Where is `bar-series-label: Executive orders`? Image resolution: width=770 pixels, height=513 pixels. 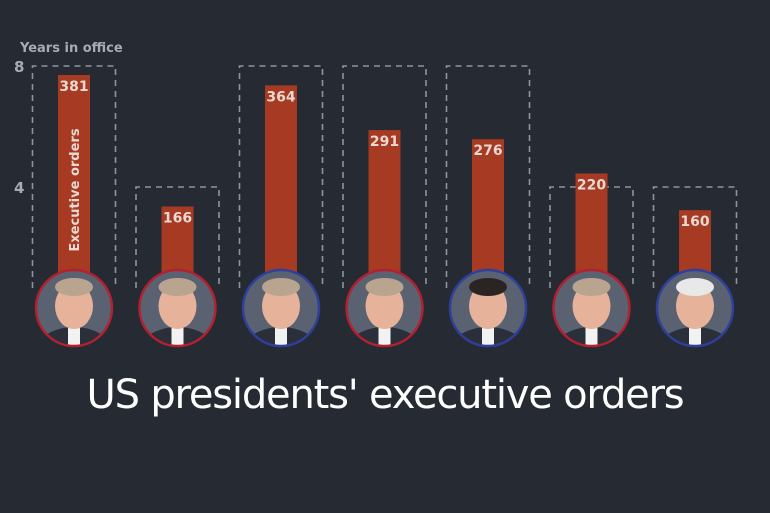
bar-series-label: Executive orders is located at coordinates (75, 189).